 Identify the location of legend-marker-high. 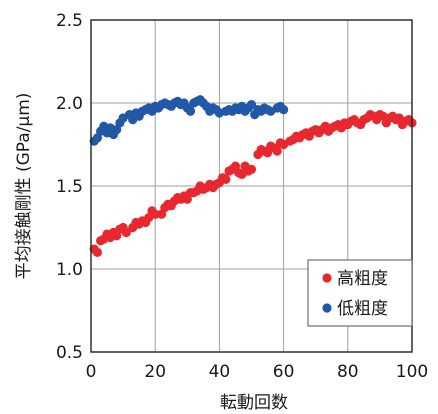
(327, 278).